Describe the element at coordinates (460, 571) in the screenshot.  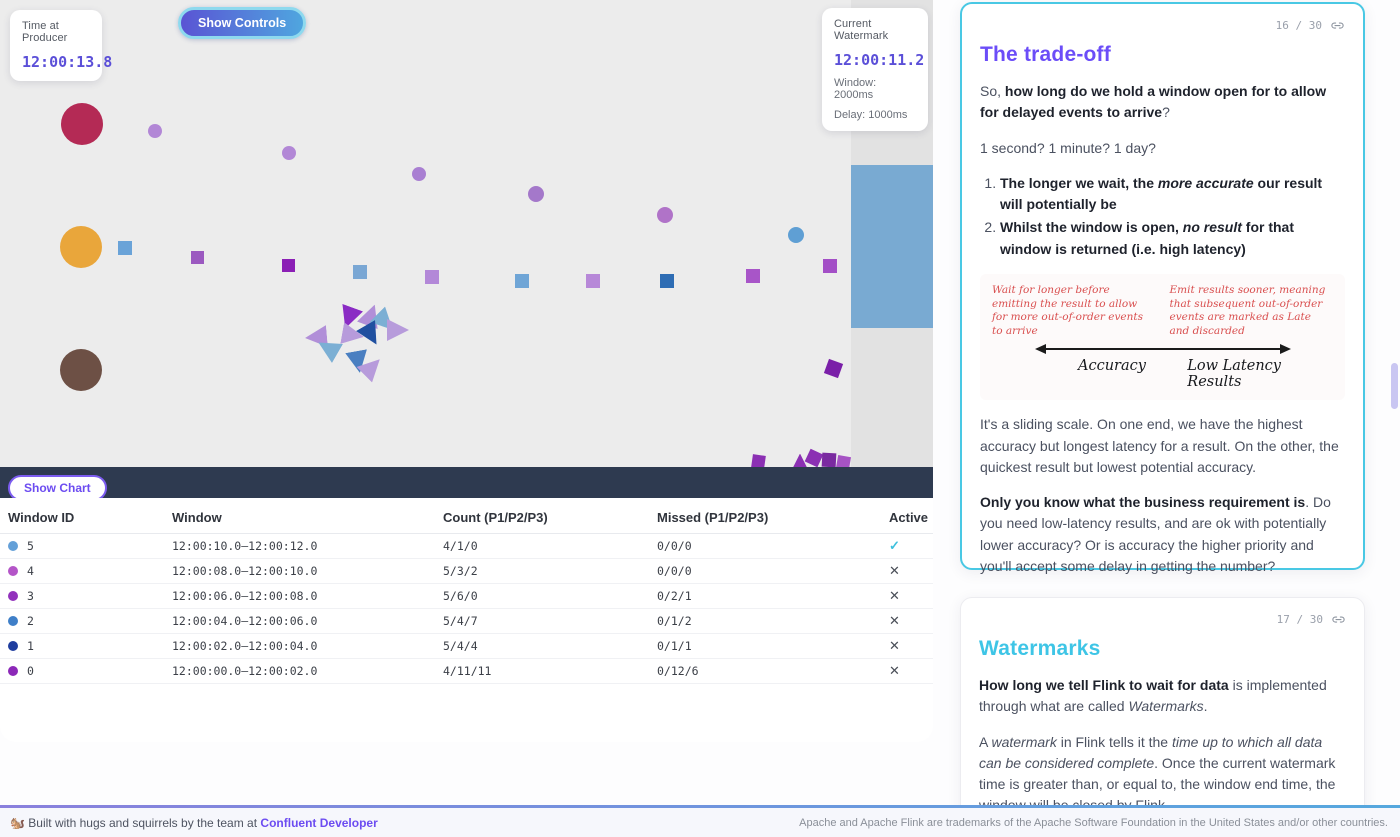
I see `count-cell: 5/3/2` at that location.